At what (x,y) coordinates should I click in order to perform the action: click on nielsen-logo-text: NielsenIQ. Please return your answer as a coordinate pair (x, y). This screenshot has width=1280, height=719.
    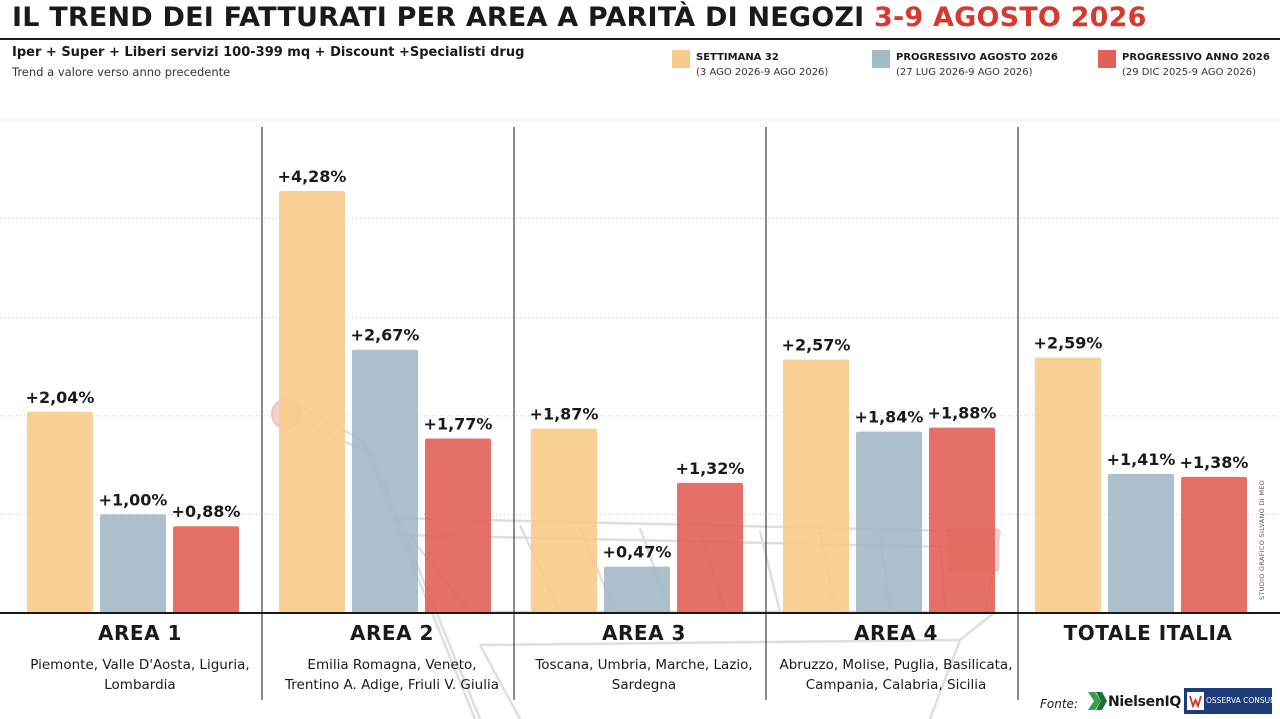
    Looking at the image, I should click on (1145, 702).